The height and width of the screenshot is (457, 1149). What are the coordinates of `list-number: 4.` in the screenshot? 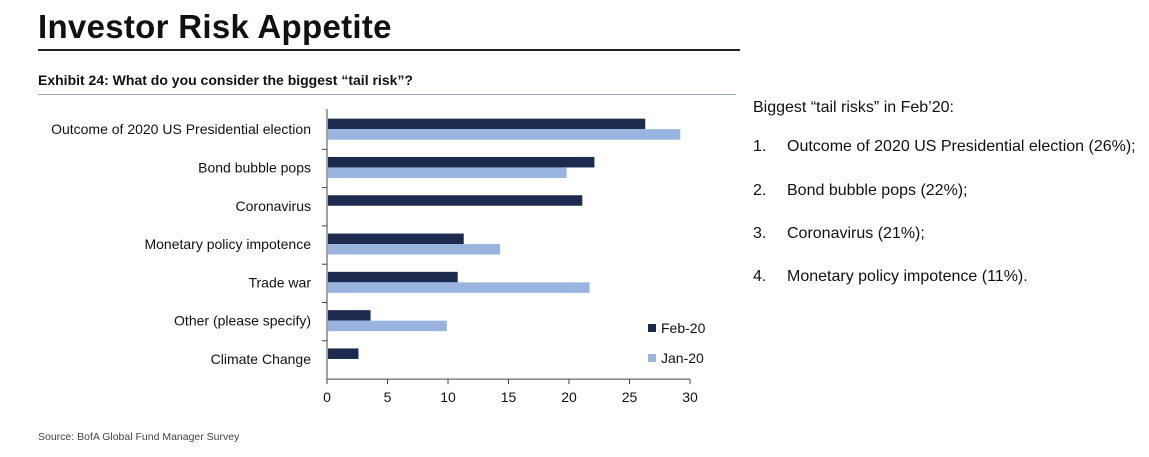 It's located at (760, 276).